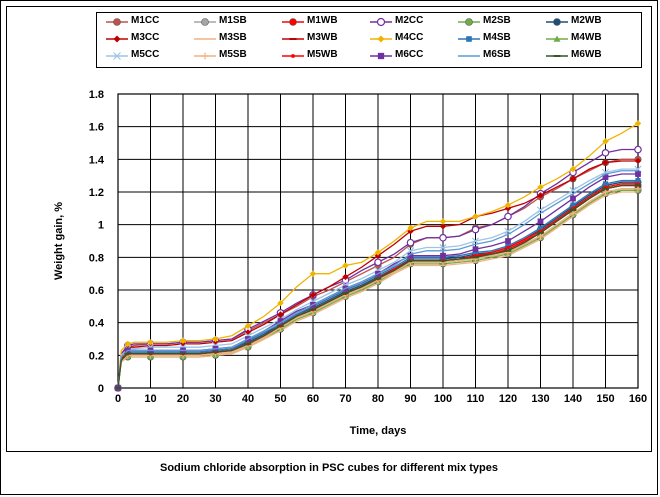  Describe the element at coordinates (378, 431) in the screenshot. I see `x-axis-title: Time, days` at that location.